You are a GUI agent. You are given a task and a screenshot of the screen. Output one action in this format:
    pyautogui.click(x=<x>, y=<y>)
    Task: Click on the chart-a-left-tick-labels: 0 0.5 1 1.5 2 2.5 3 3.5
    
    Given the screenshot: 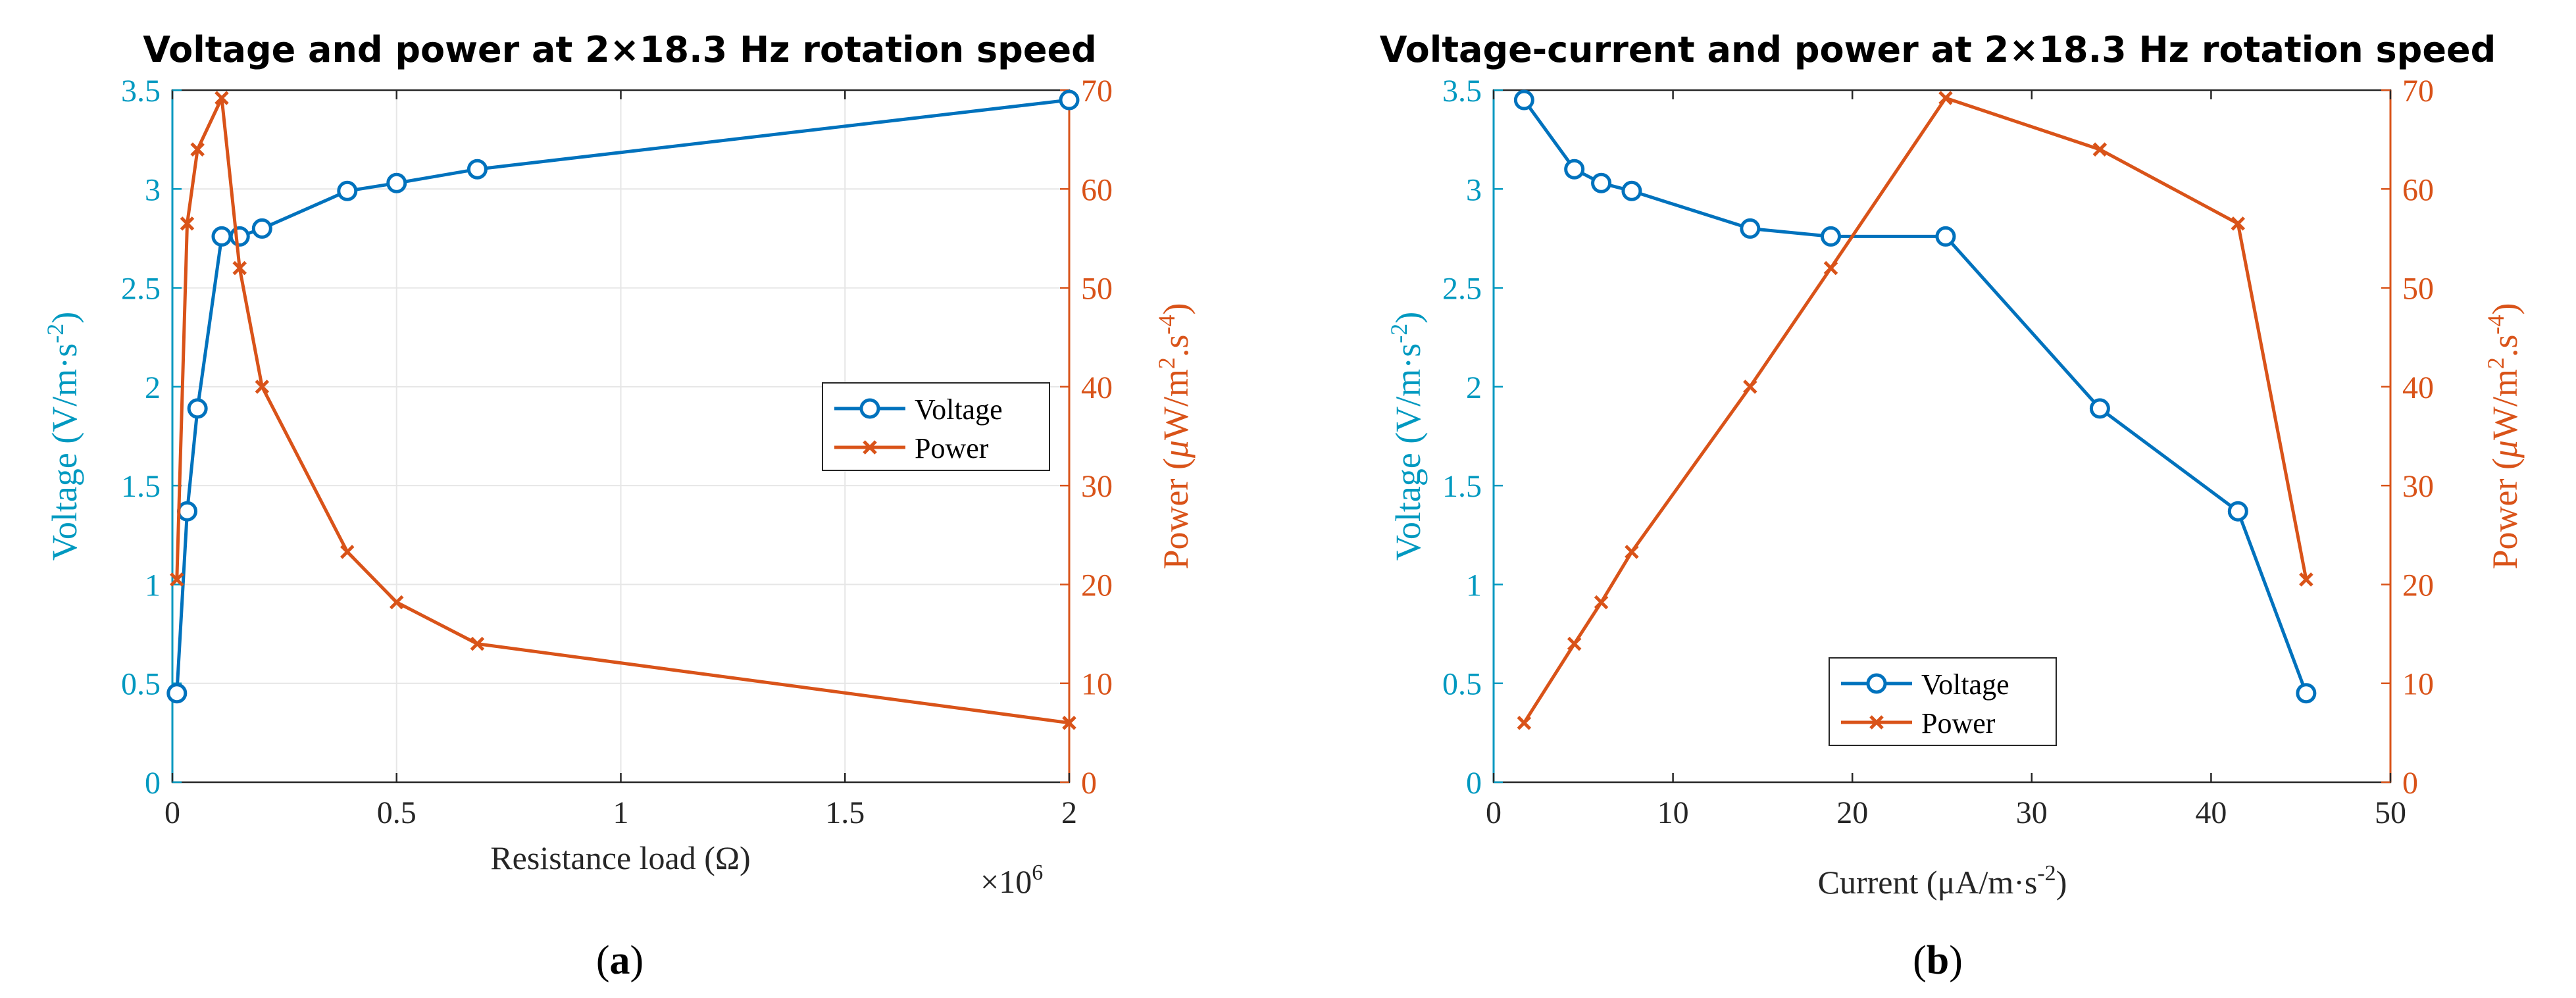 What is the action you would take?
    pyautogui.click(x=141, y=437)
    